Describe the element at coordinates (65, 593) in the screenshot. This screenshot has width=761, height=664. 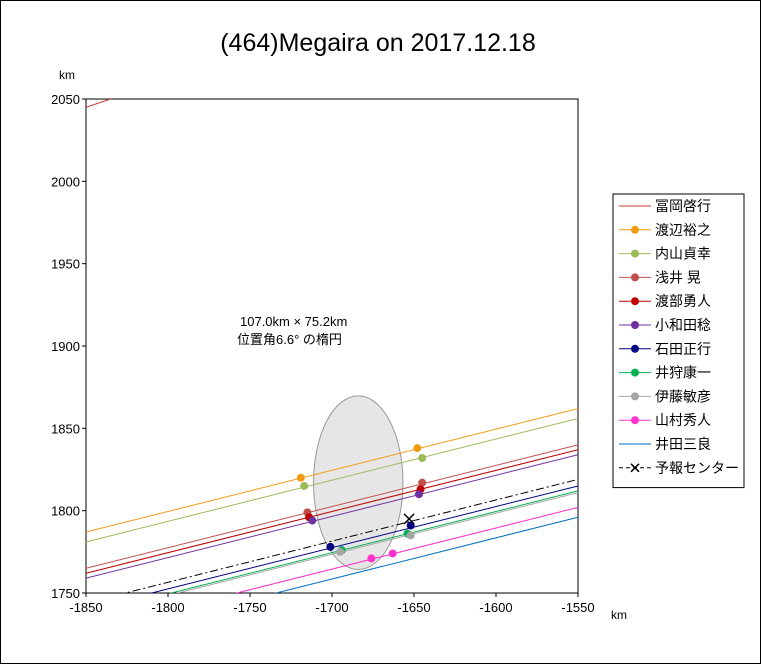
I see `y-tick-label-6: 1750` at that location.